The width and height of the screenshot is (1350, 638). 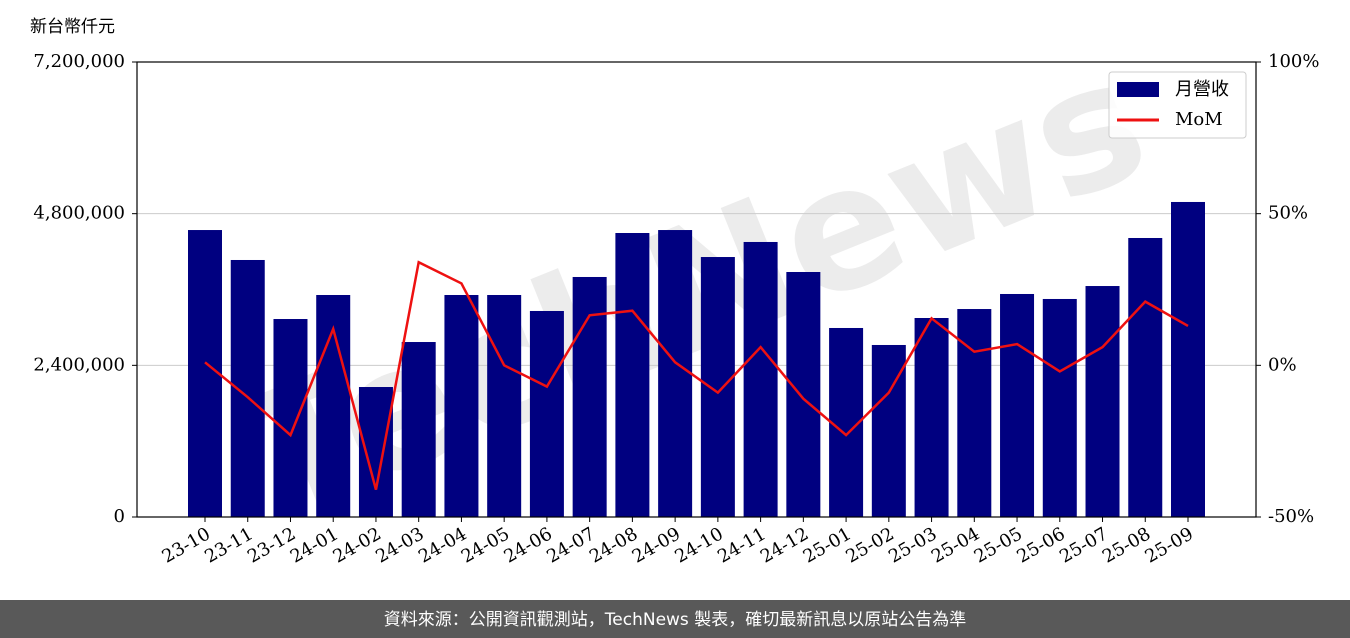 I want to click on x-tick-label: 24-06, so click(x=527, y=545).